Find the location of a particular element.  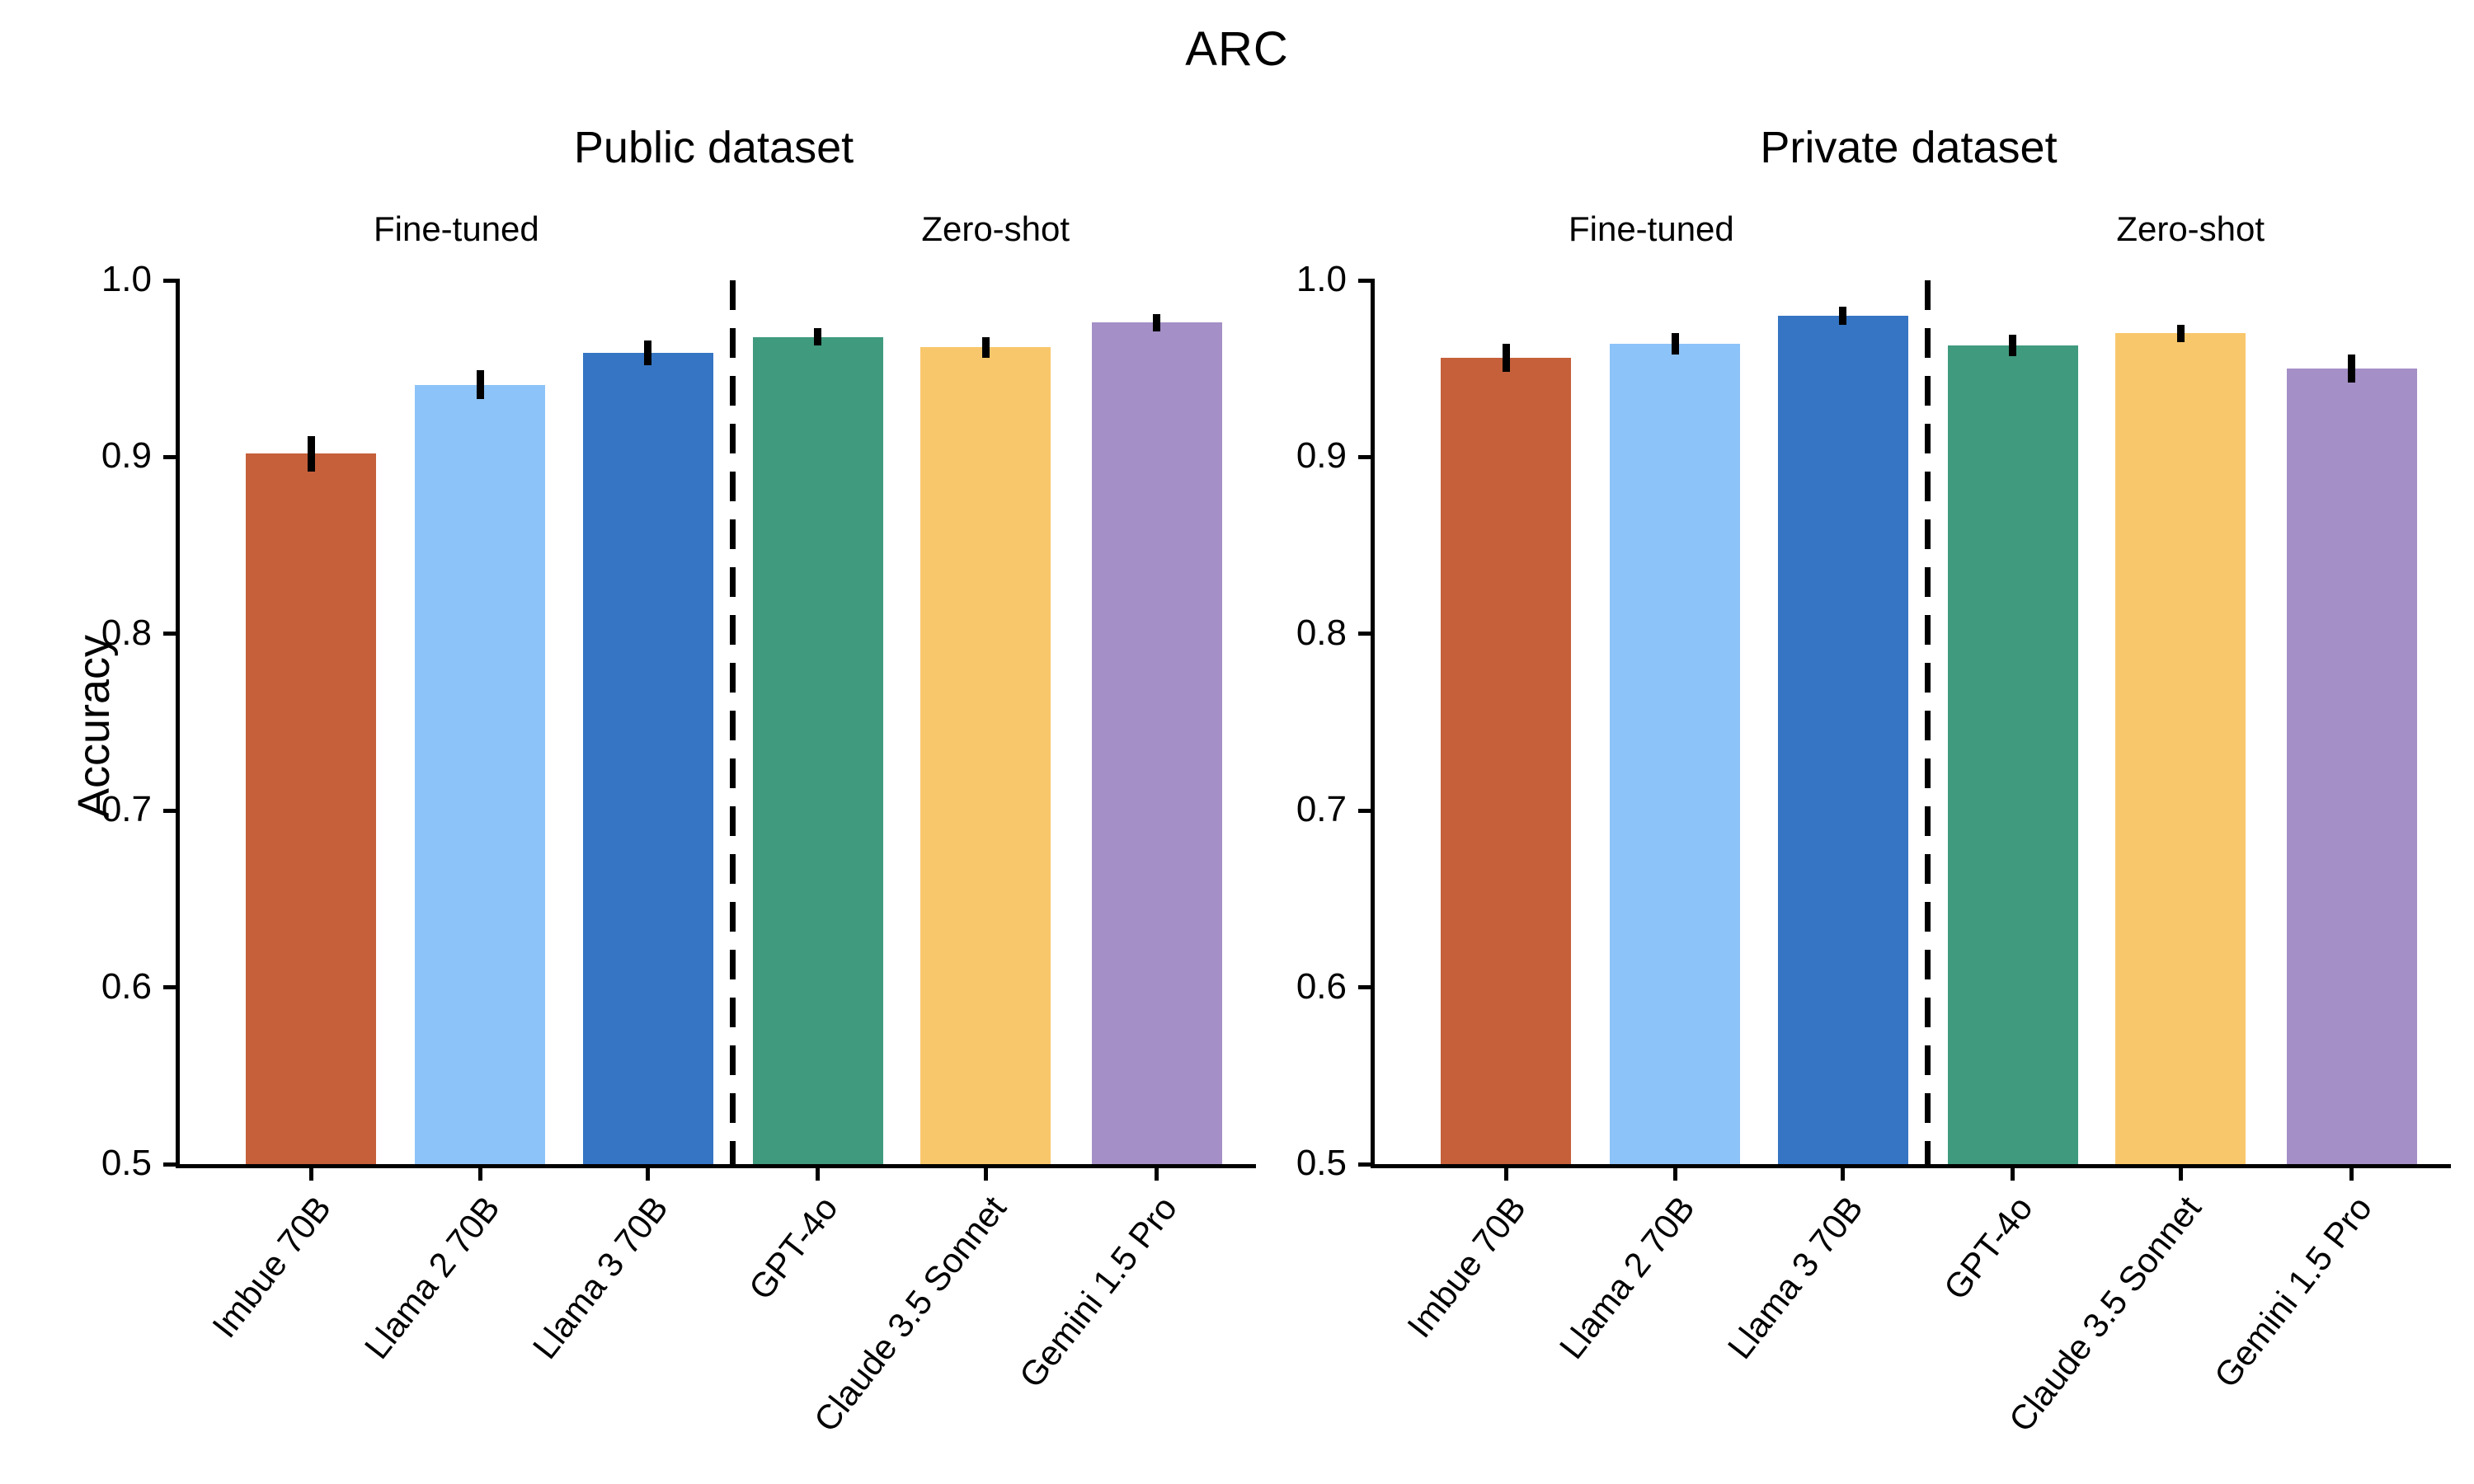

bar-llama-3-70b-private-dataset is located at coordinates (1842, 739).